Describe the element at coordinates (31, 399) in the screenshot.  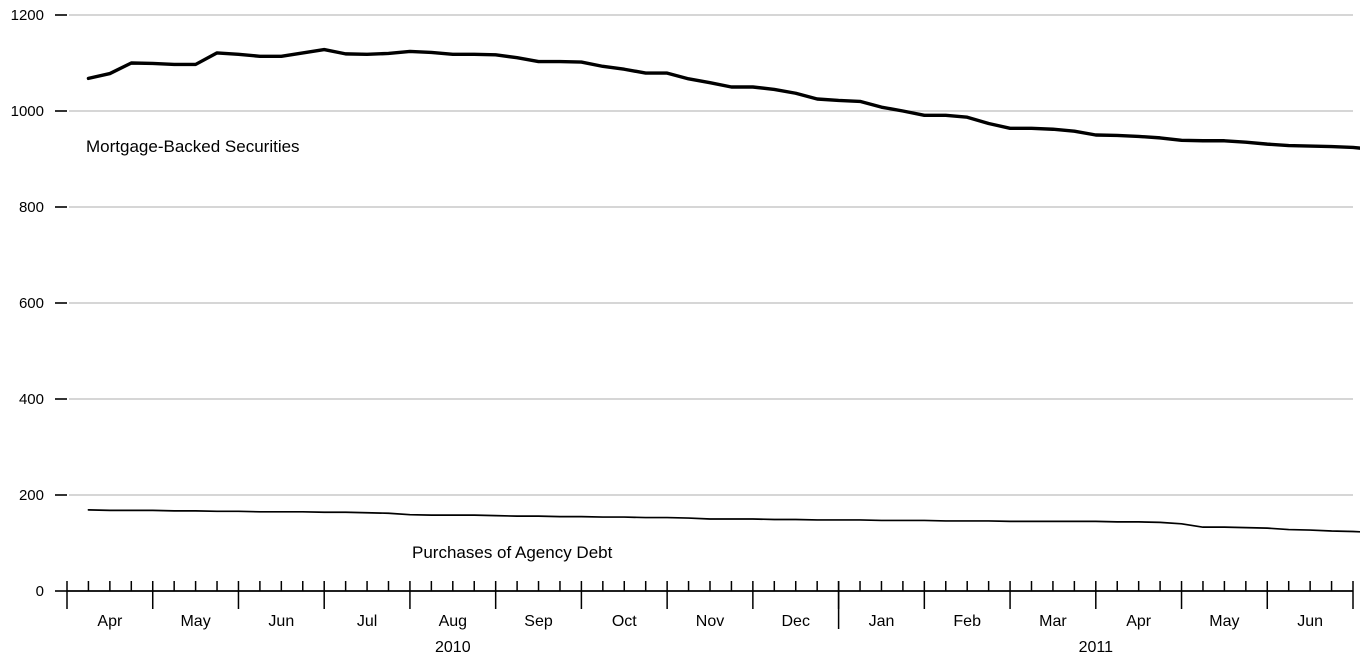
I see `y-tick-label-400: 400` at that location.